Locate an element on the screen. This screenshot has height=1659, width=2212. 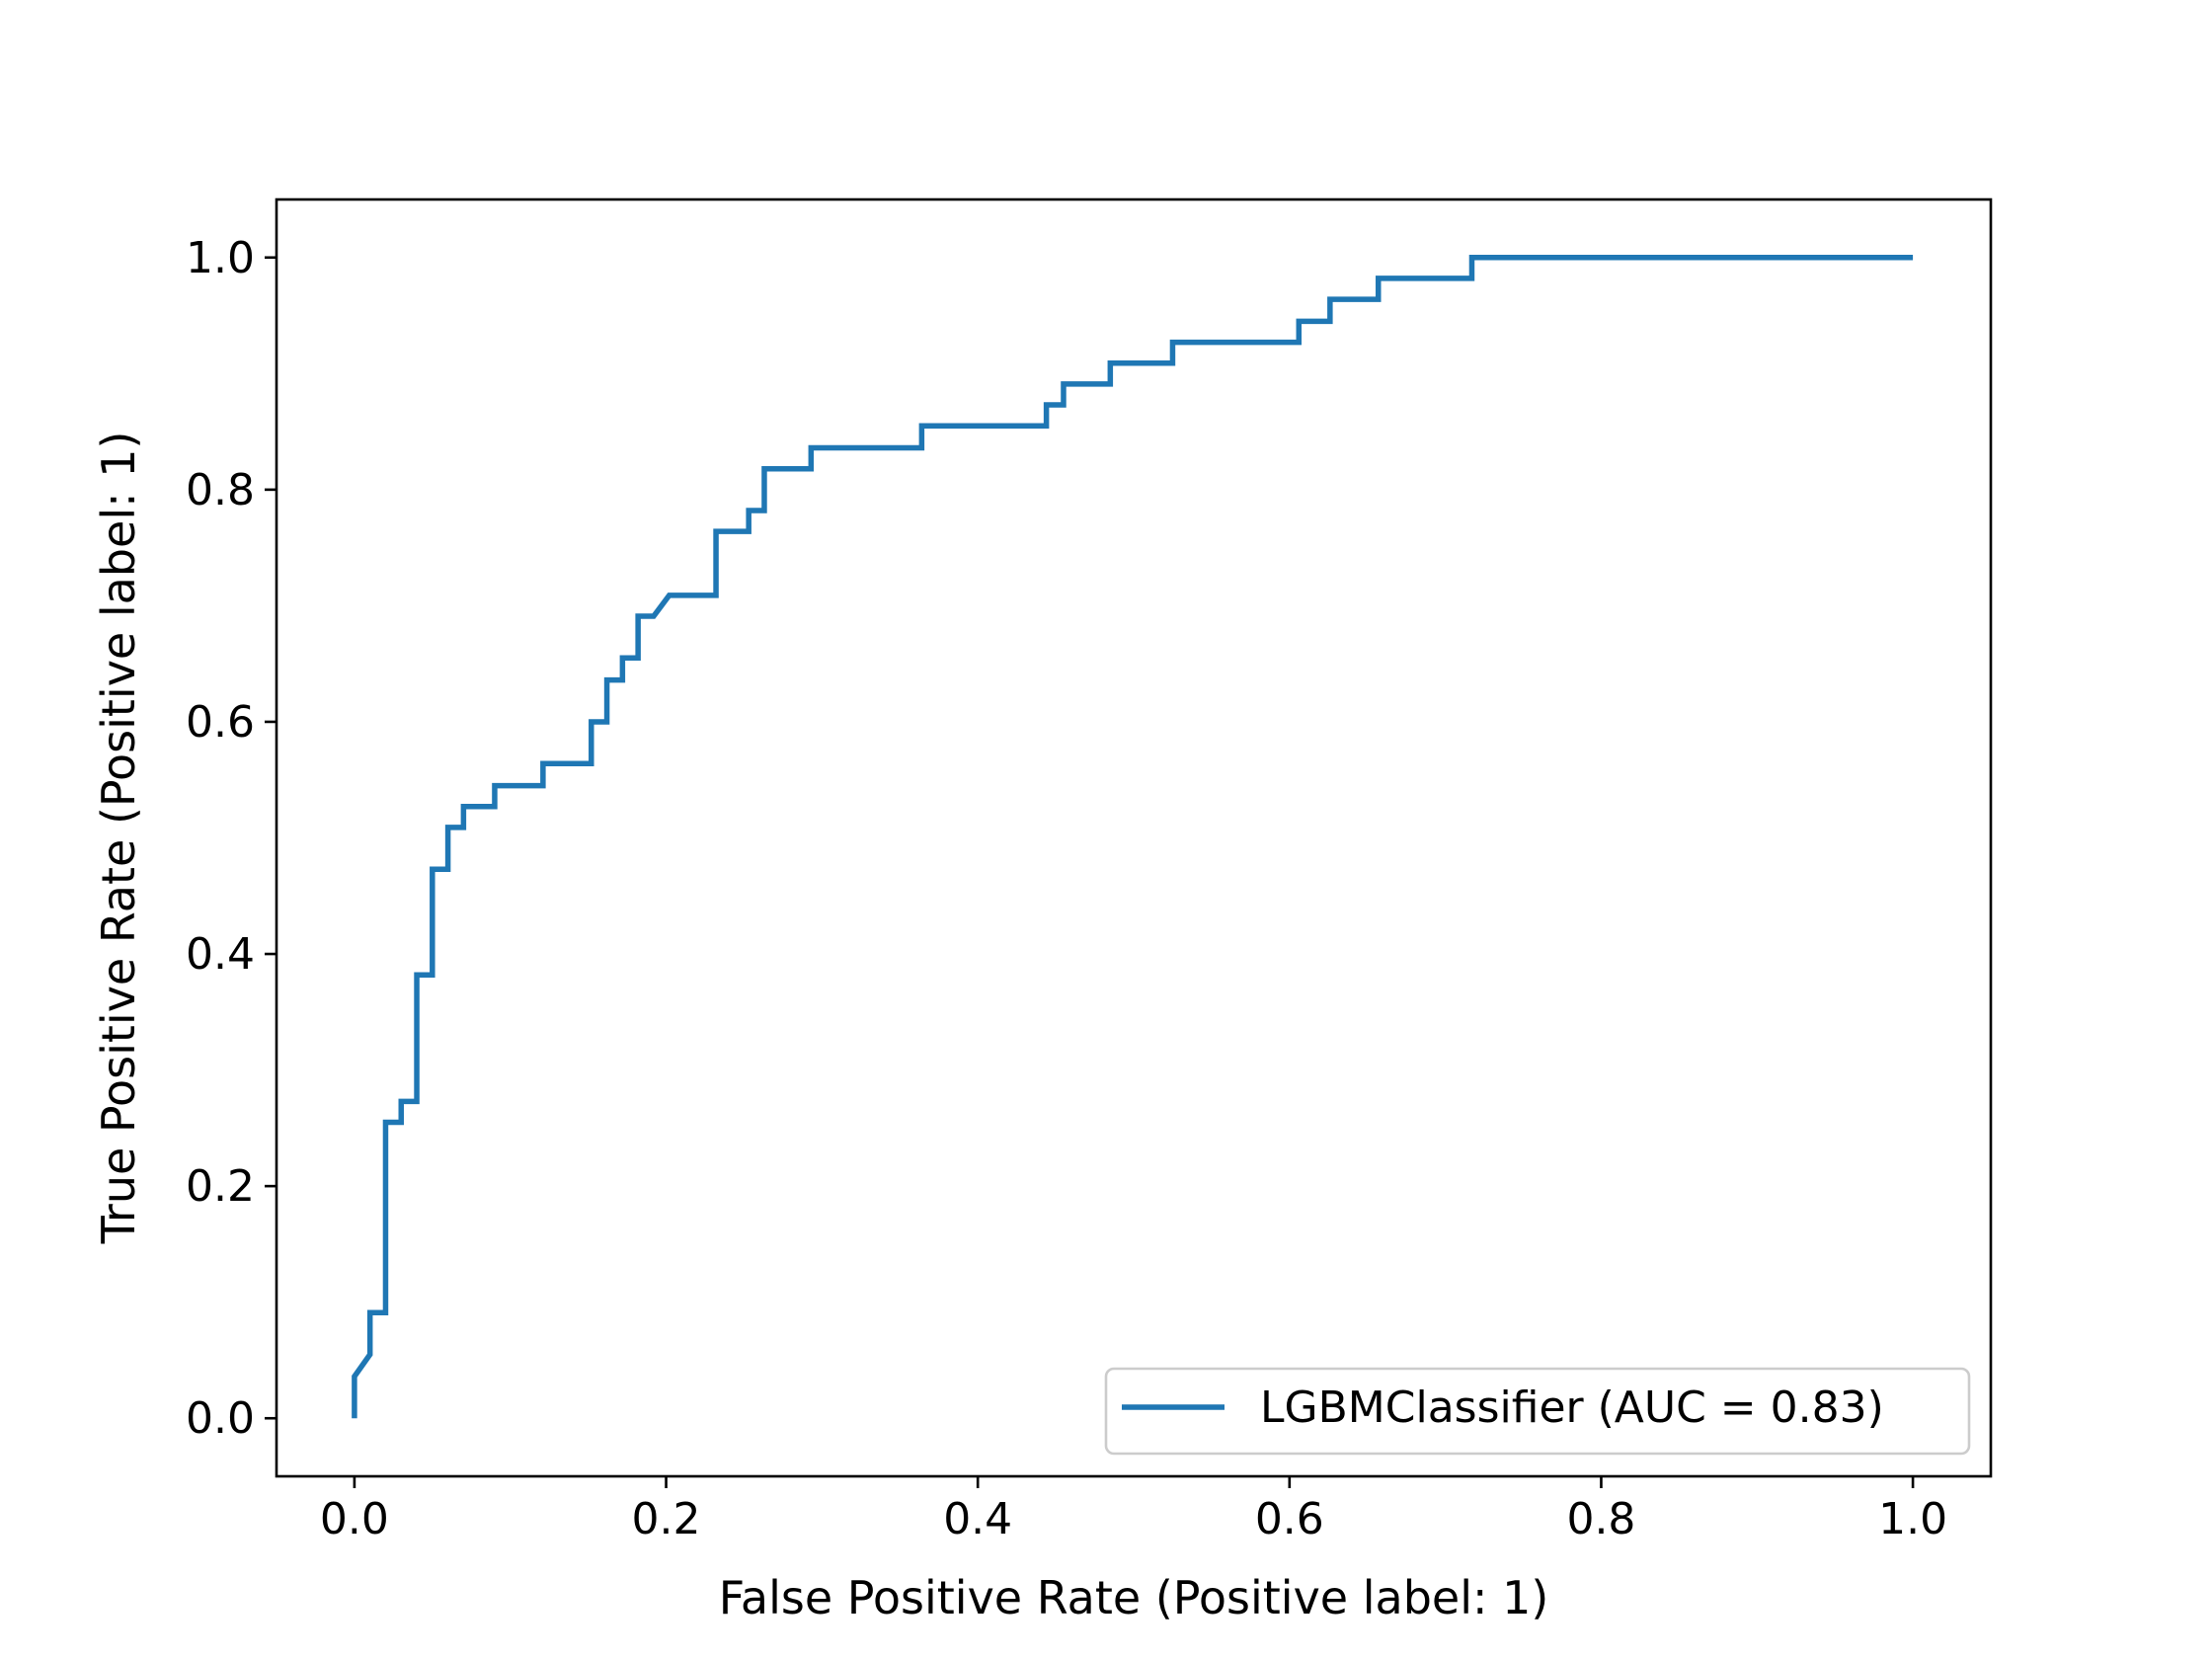
x-axis-ticks: 0.0 0.2 0.4 0.6 0.8 1.0 is located at coordinates (1133, 1510).